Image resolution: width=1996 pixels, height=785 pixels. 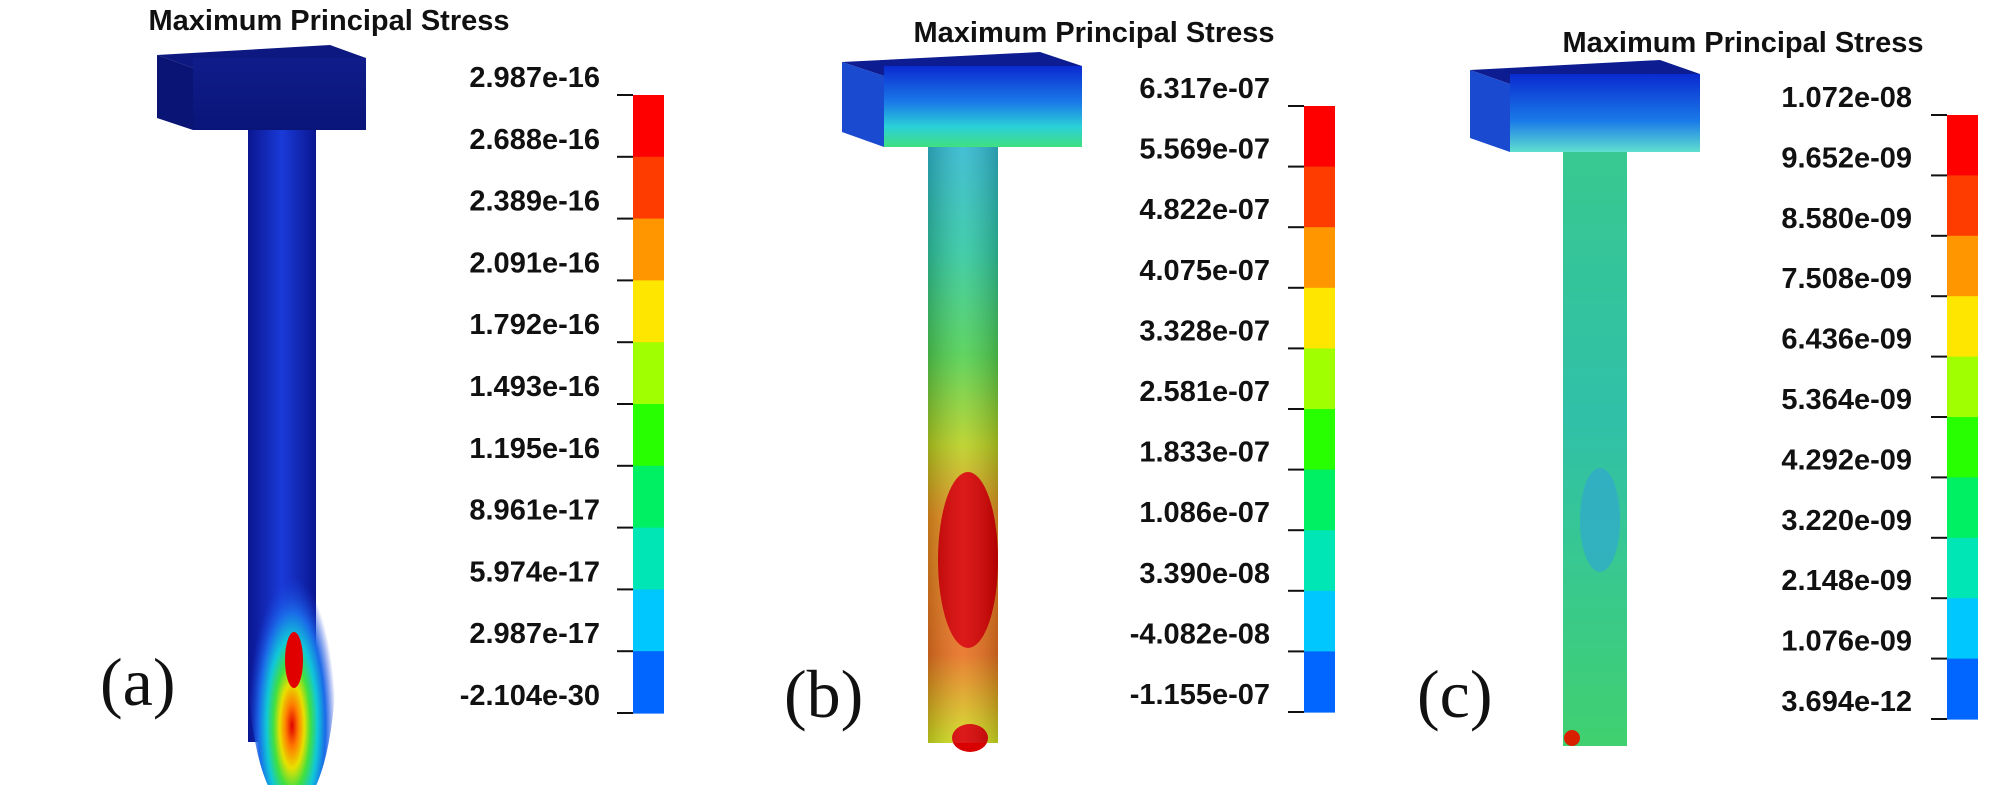 I want to click on legend-value: 6.436e-09, so click(x=1846, y=340).